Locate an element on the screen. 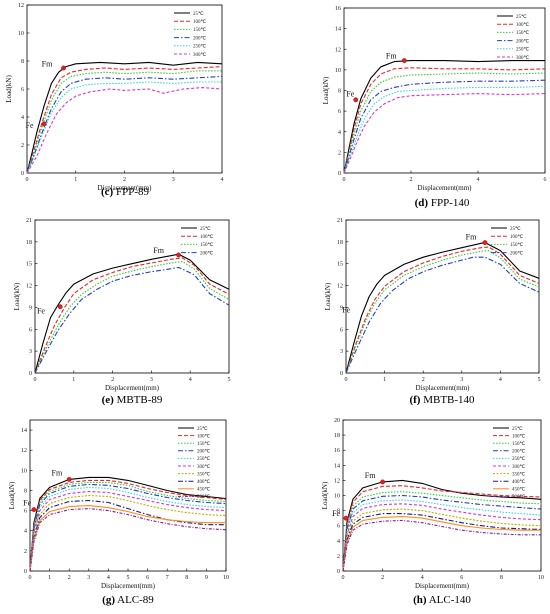  series-line-400C is located at coordinates (442, 542).